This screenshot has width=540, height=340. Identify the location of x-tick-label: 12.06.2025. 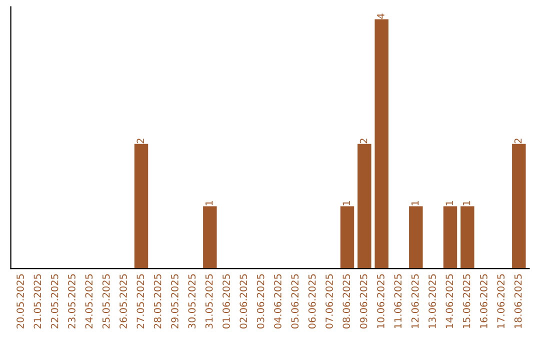
(415, 301).